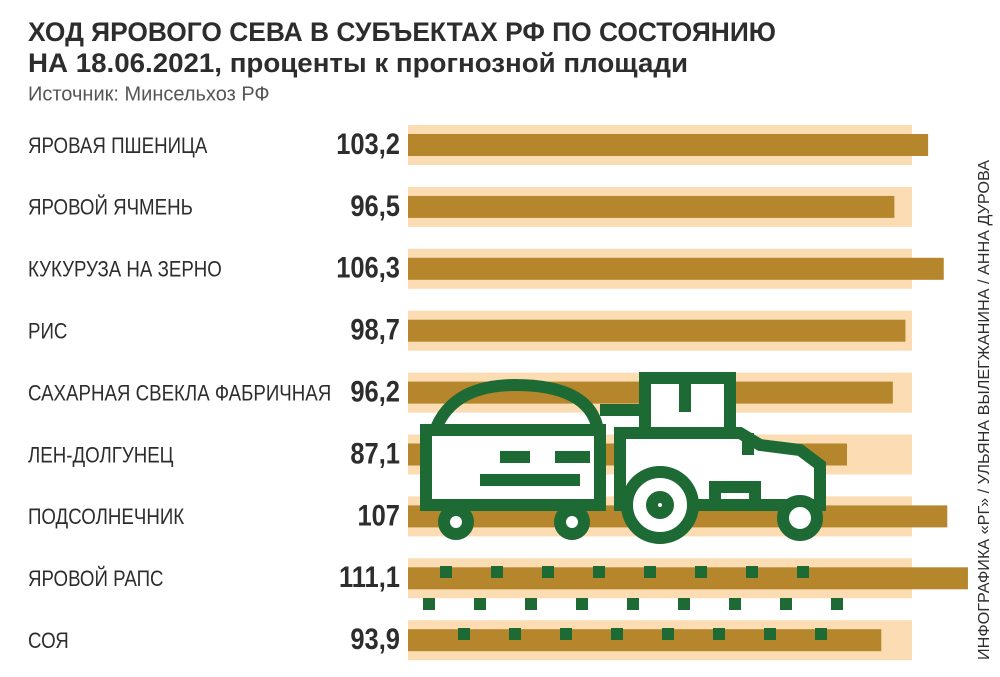 This screenshot has height=677, width=1000. I want to click on field-dots, so click(633, 603).